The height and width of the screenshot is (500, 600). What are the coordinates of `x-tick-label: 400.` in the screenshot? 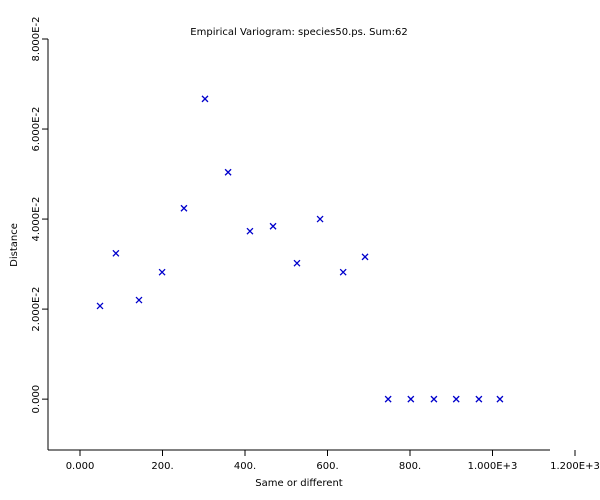 It's located at (245, 466).